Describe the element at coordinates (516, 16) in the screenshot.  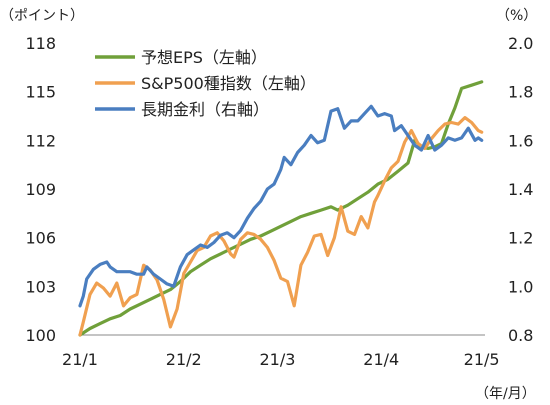
I see `right-axis-unit-label: （%）` at that location.